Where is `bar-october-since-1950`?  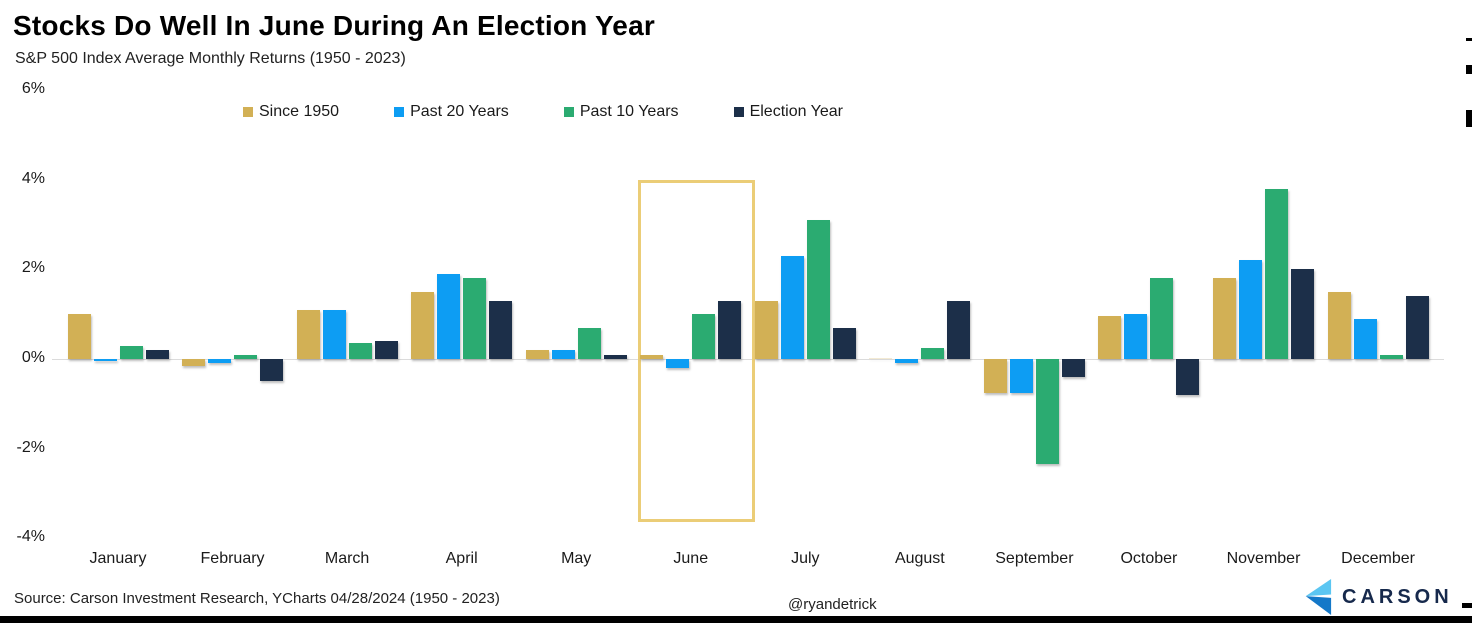 bar-october-since-1950 is located at coordinates (1110, 337).